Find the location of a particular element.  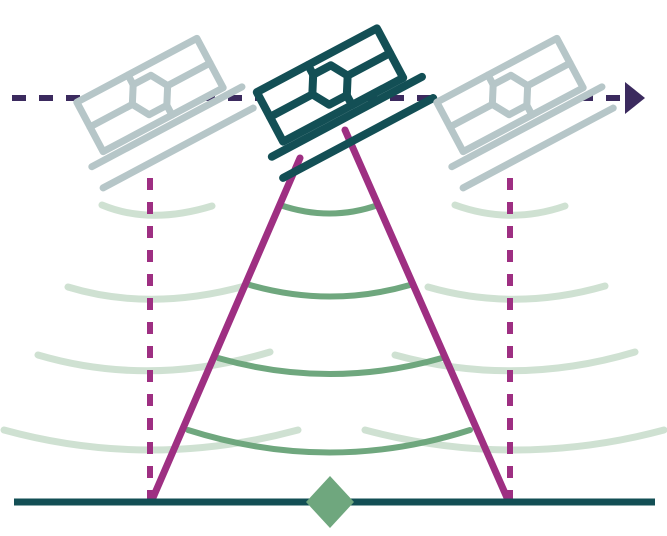

satellite-left-icon is located at coordinates (165, 113).